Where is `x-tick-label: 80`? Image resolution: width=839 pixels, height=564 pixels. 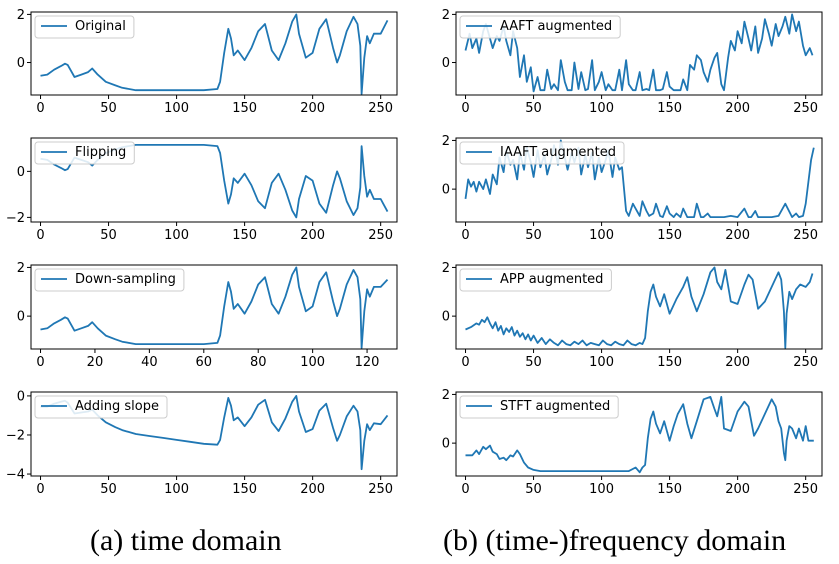 x-tick-label: 80 is located at coordinates (258, 362).